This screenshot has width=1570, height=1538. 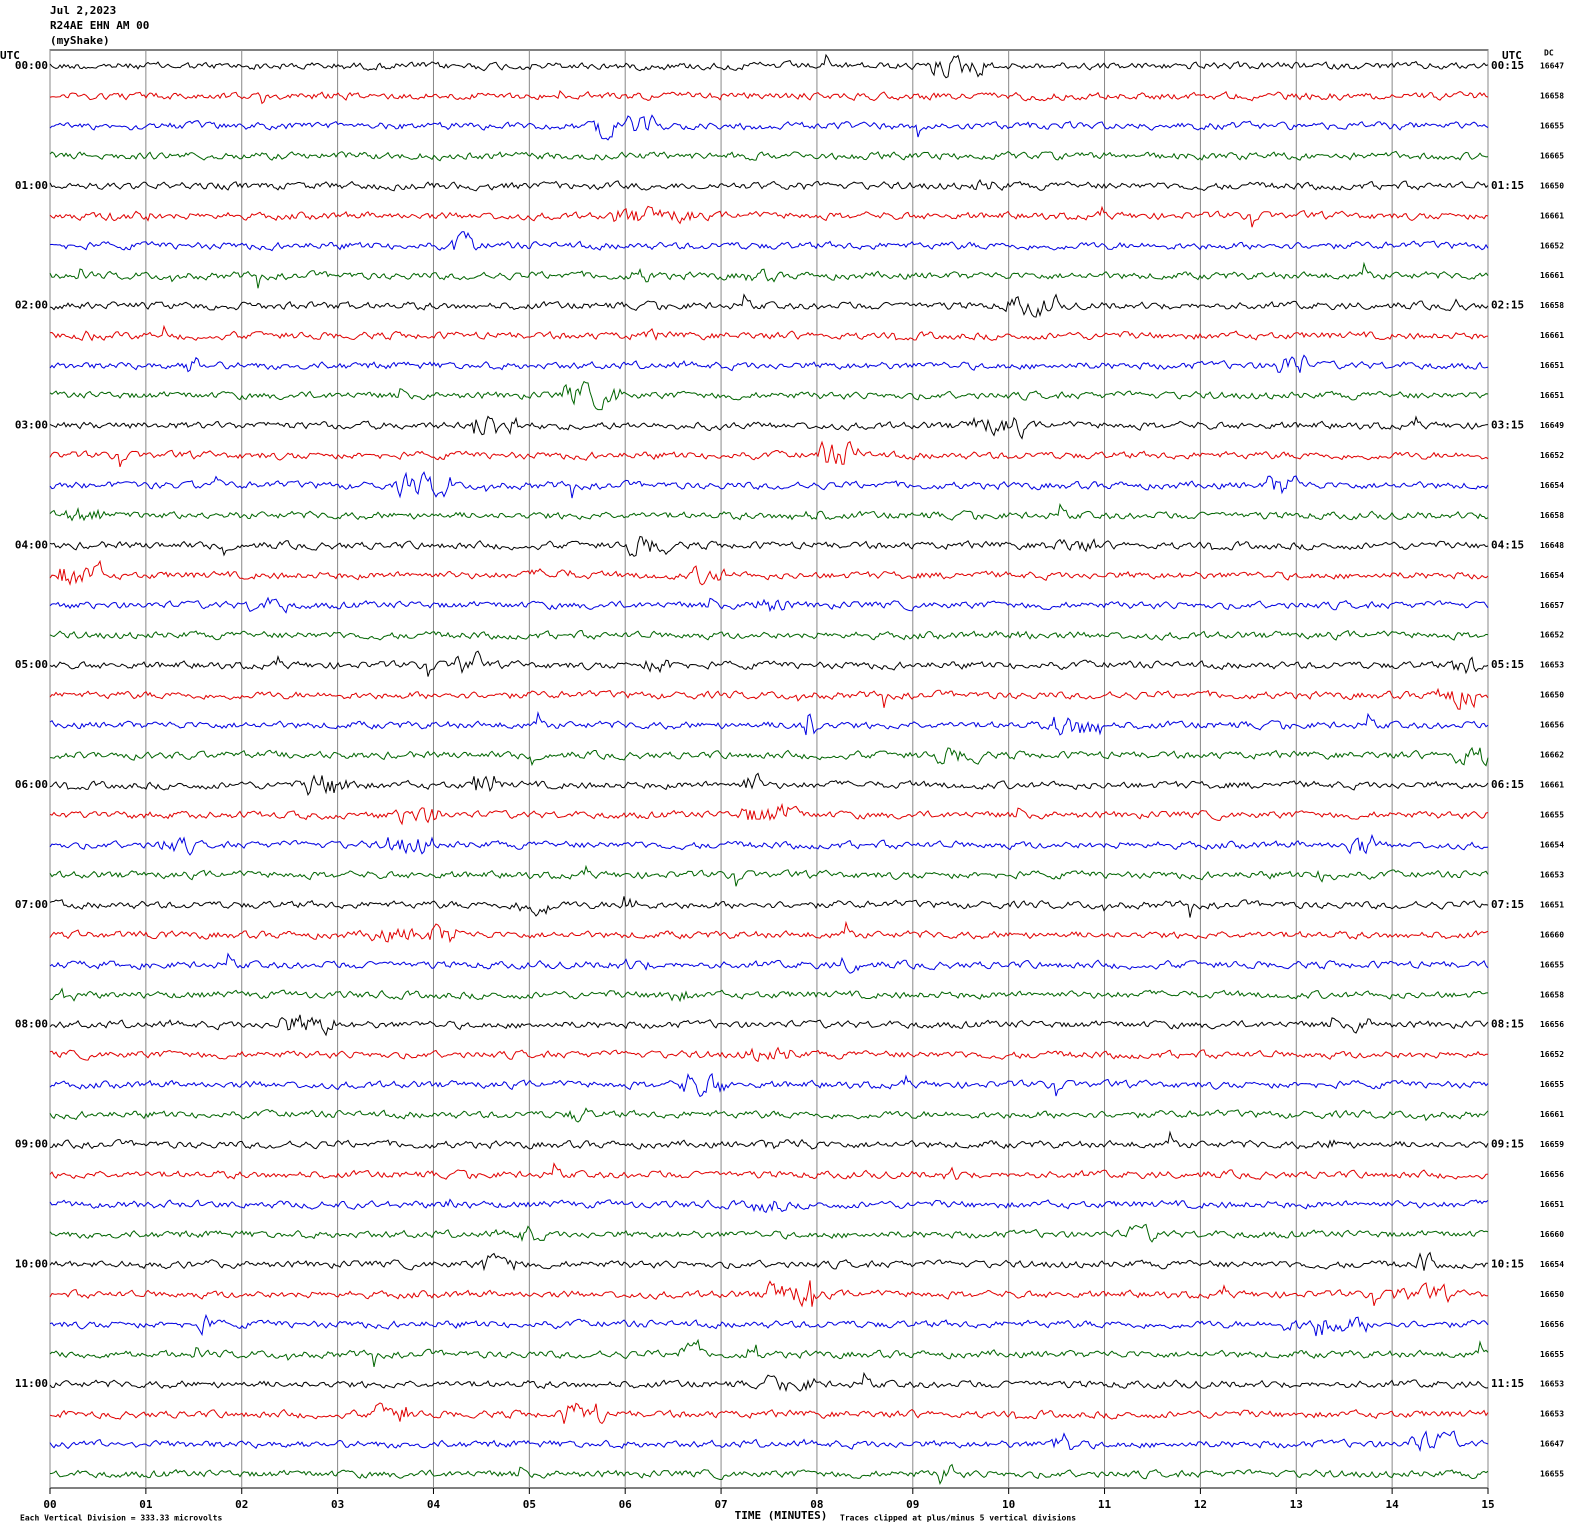 I want to click on left-time-label: 08:00, so click(x=31, y=1024).